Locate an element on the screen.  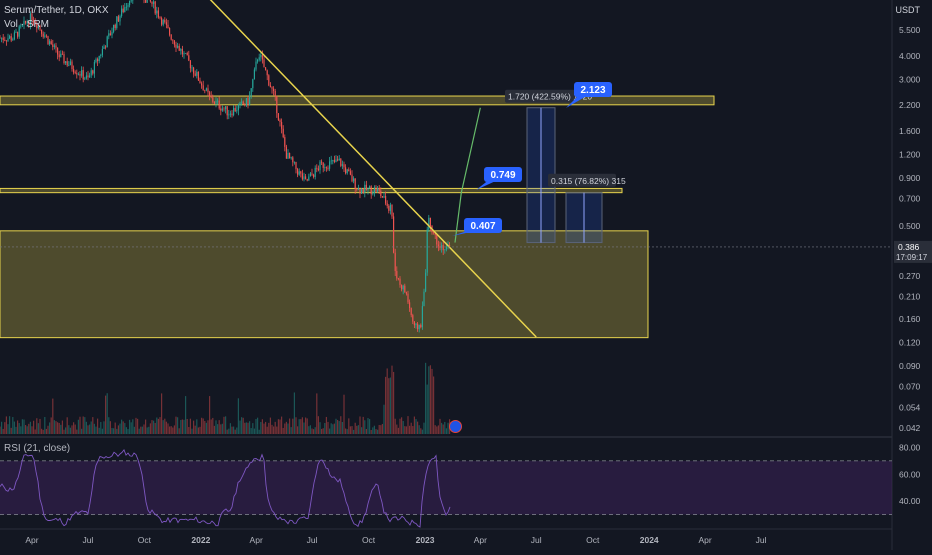
price-axis-tick: 0.700 is located at coordinates (910, 198).